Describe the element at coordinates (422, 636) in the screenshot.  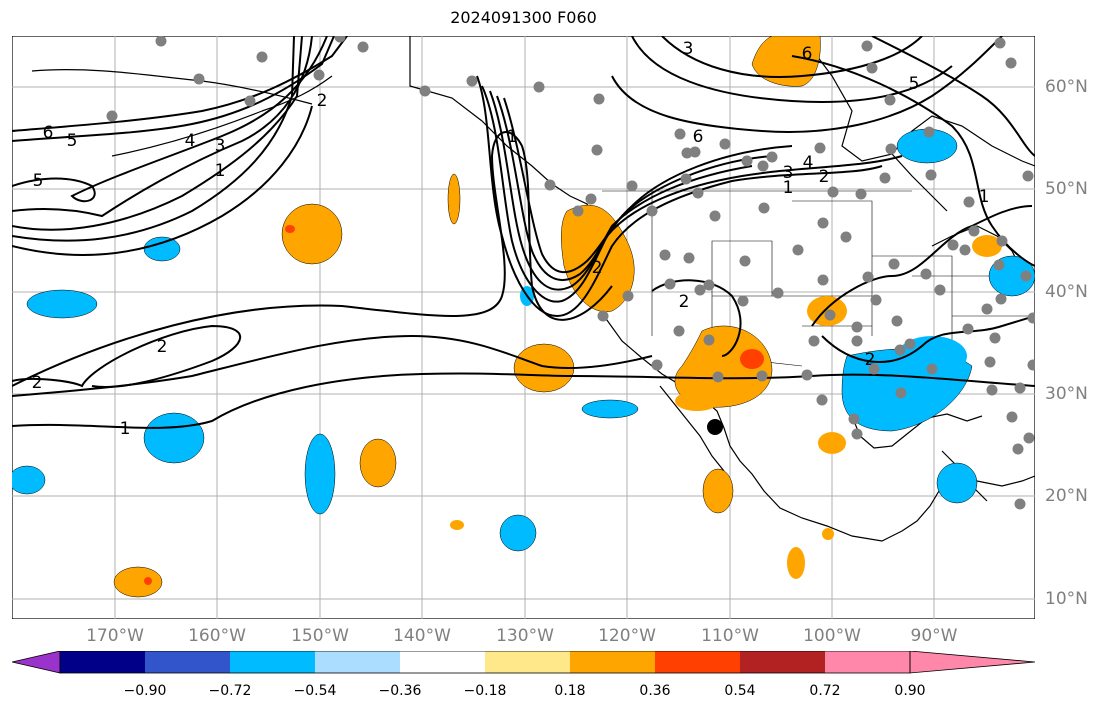
I see `longitude-label: 140°W` at that location.